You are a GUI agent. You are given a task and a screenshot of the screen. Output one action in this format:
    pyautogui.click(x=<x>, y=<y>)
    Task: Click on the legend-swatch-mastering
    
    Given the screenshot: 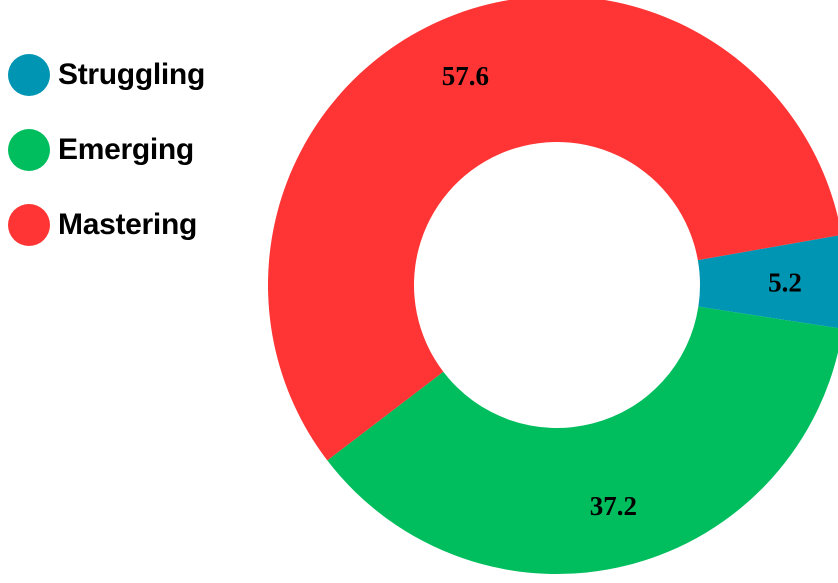 What is the action you would take?
    pyautogui.click(x=29, y=225)
    